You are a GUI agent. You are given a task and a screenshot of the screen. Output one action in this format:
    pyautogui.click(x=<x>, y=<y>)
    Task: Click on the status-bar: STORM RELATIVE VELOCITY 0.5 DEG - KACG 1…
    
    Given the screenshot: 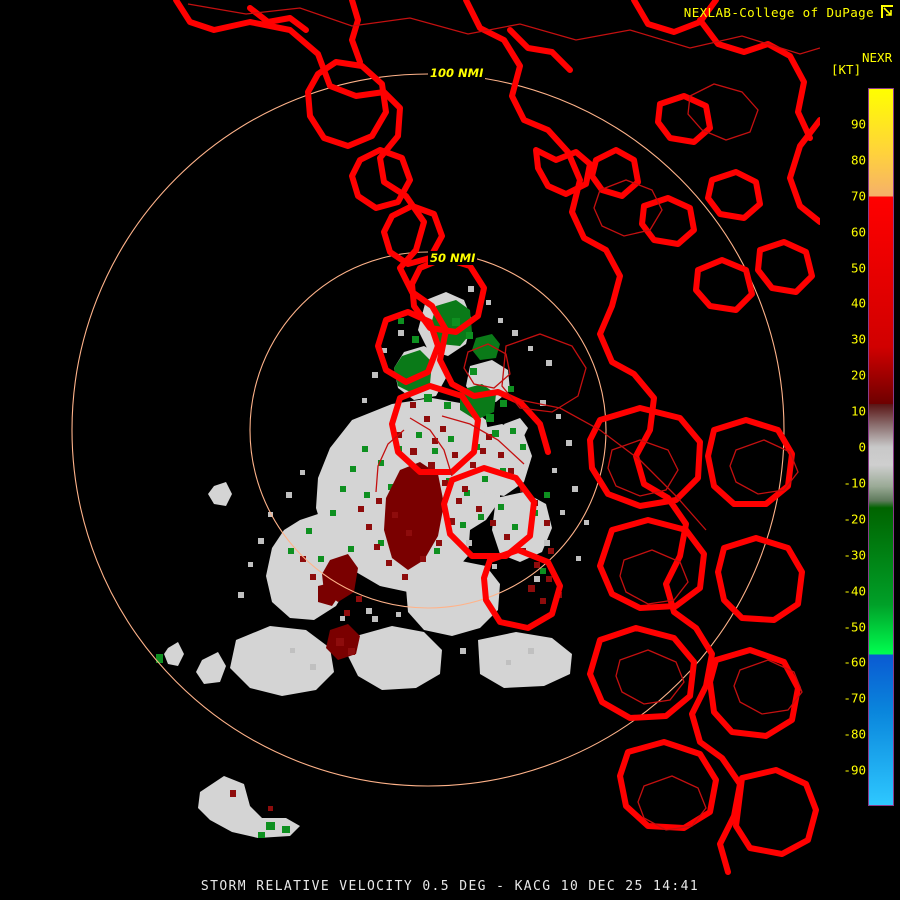 What is the action you would take?
    pyautogui.click(x=450, y=886)
    